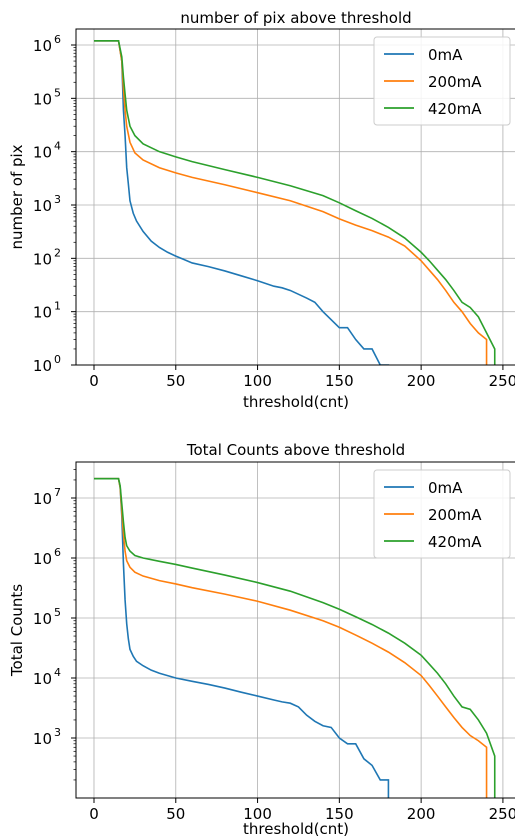  I want to click on y-tick-exponent: 7, so click(57, 492).